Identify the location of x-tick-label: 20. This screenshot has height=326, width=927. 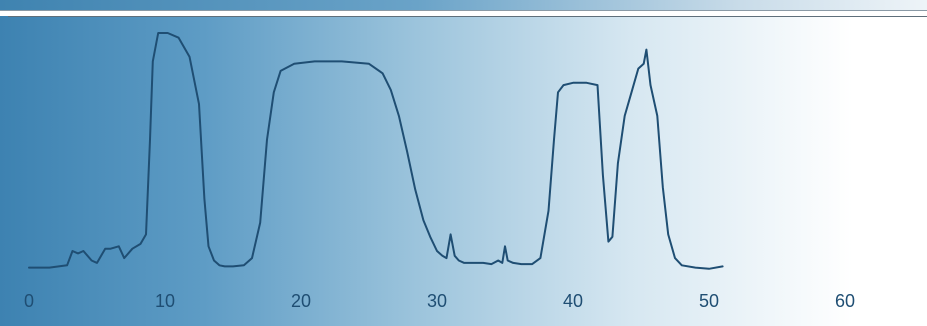
(301, 301).